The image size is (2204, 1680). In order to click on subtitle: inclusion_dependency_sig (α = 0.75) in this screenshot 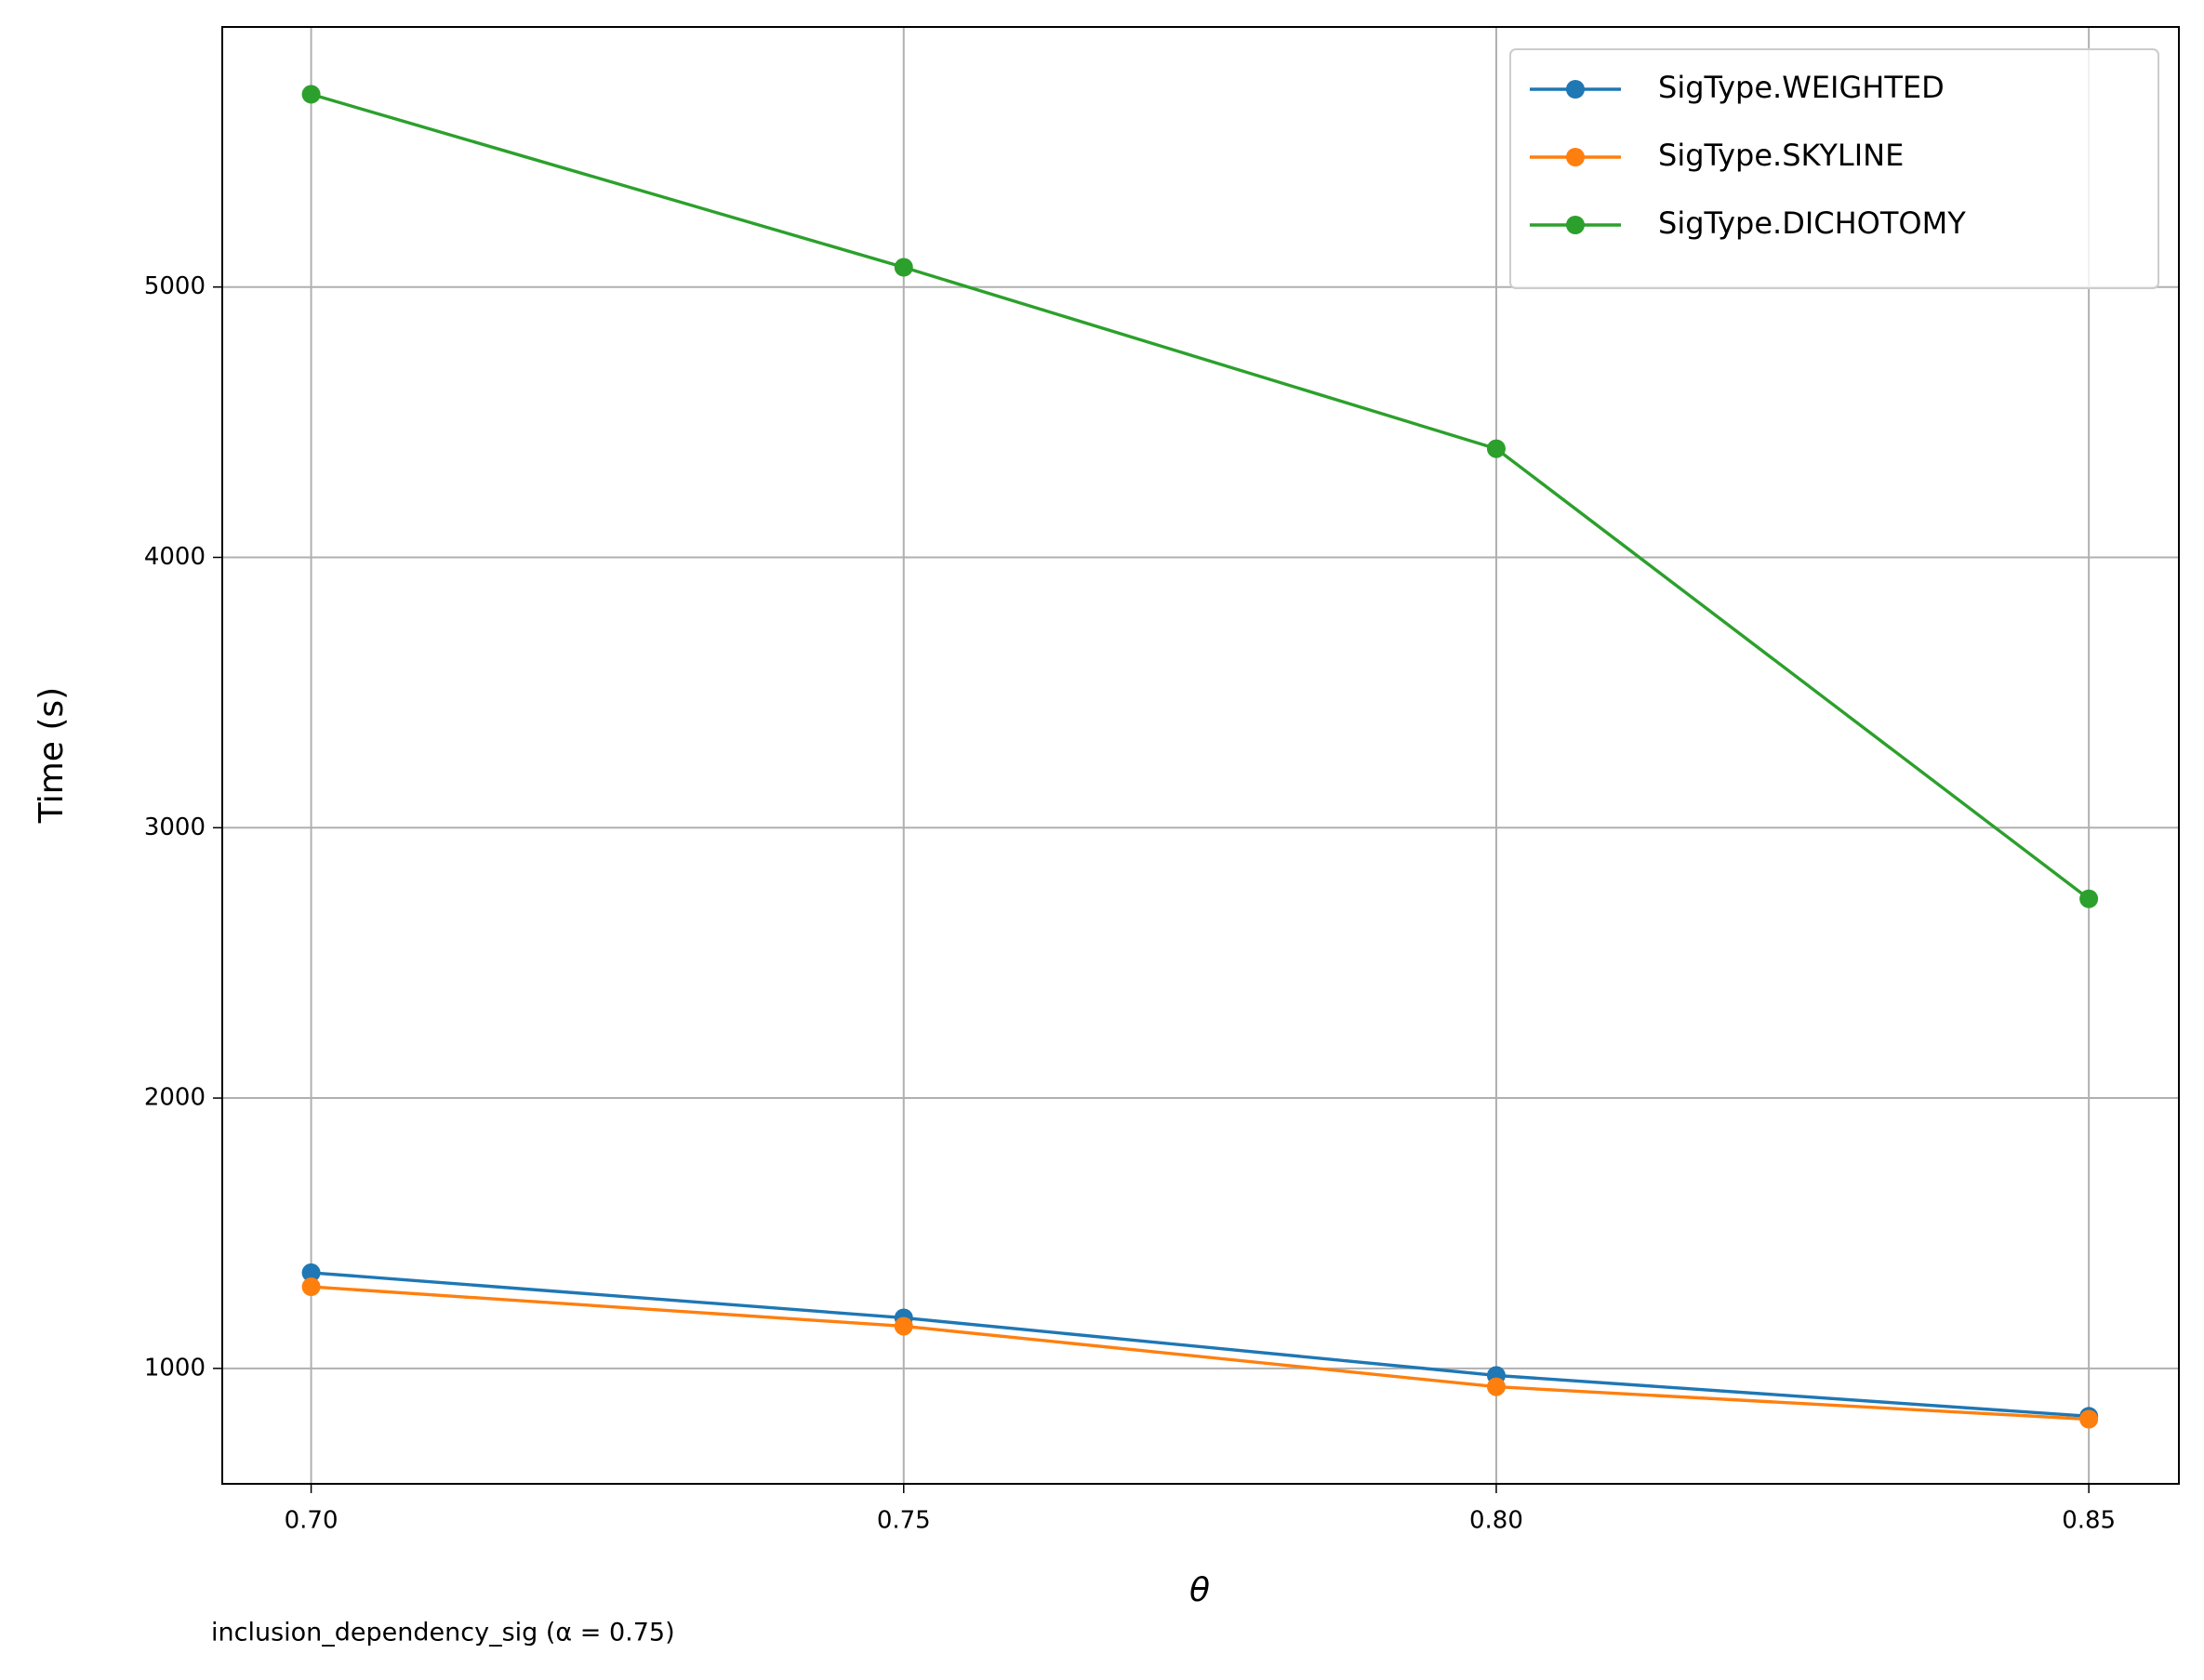, I will do `click(443, 1633)`.